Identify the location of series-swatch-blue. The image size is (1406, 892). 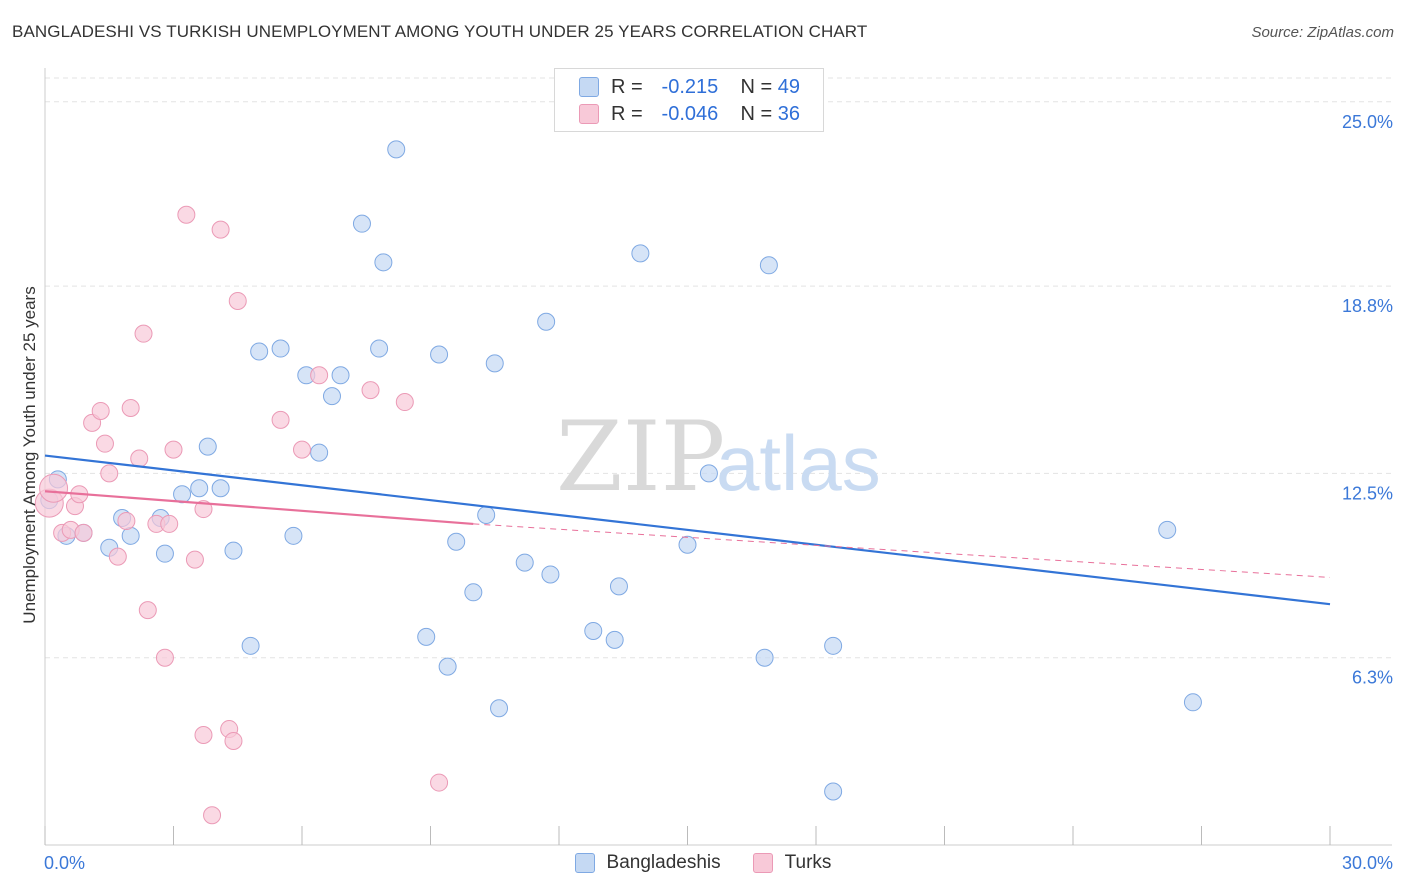
(584, 863).